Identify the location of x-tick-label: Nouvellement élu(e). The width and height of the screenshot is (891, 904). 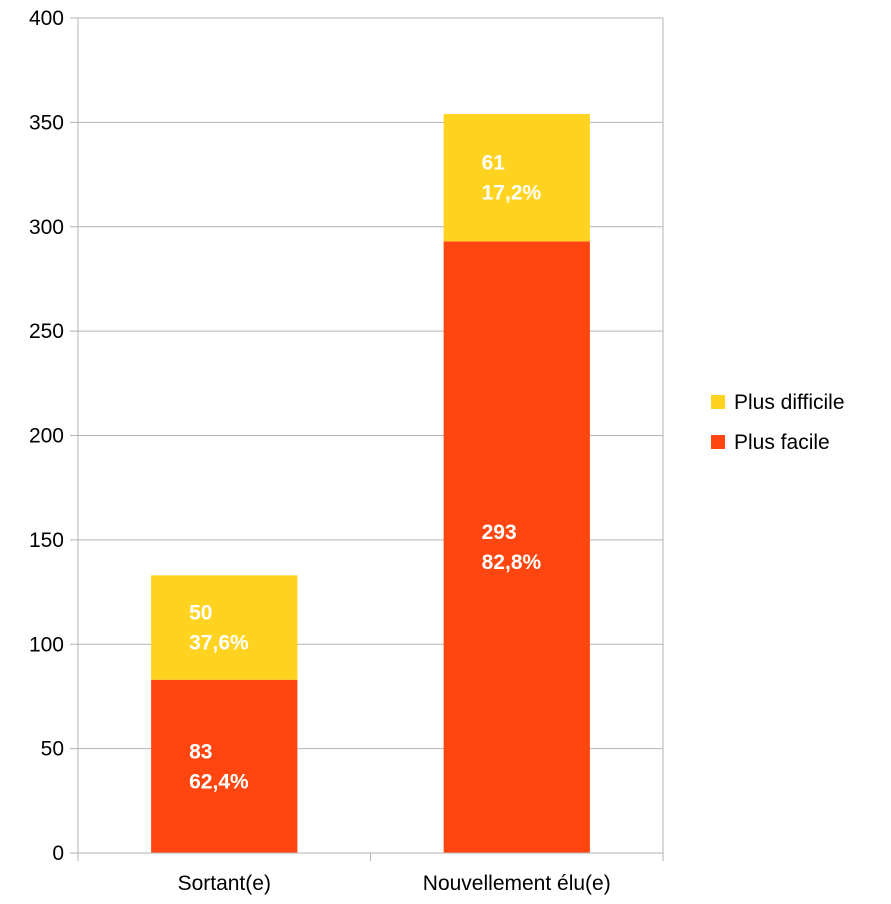
(517, 883).